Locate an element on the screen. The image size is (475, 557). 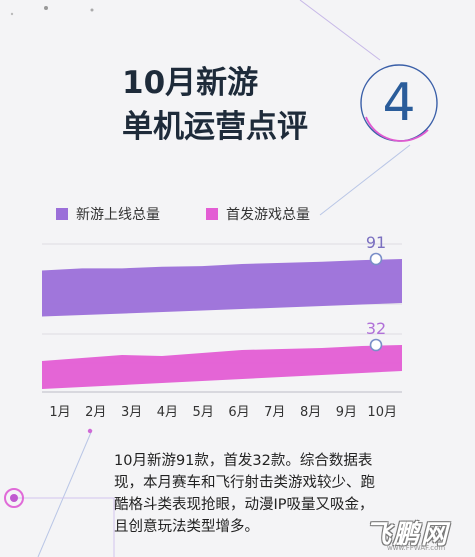
number-badge: 4 is located at coordinates (399, 103).